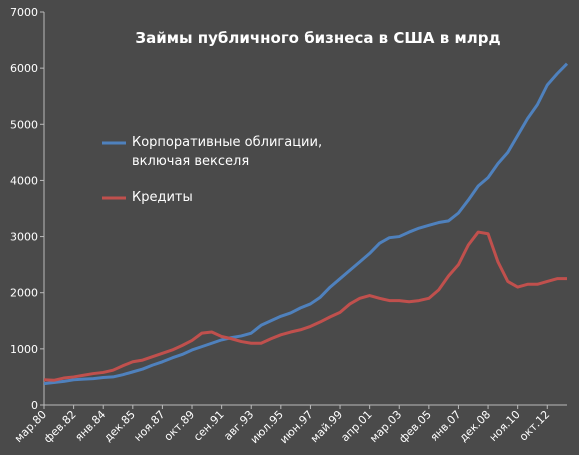 The height and width of the screenshot is (455, 579). What do you see at coordinates (149, 426) in the screenshot?
I see `x-tick-label: ноя.87` at bounding box center [149, 426].